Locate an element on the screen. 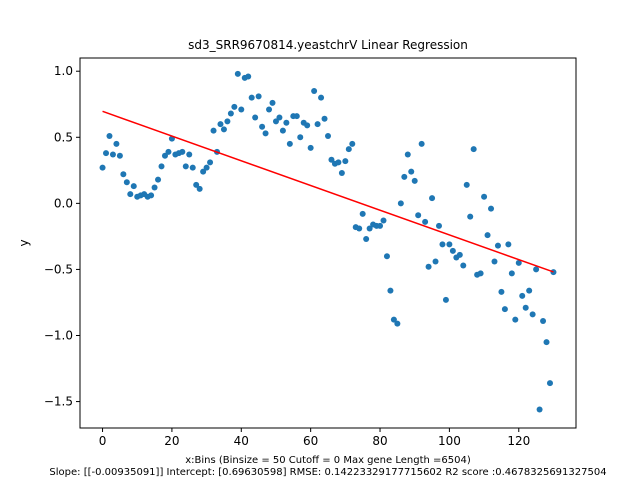 Image resolution: width=640 pixels, height=480 pixels. y-tick-label: 1.0 is located at coordinates (63, 71).